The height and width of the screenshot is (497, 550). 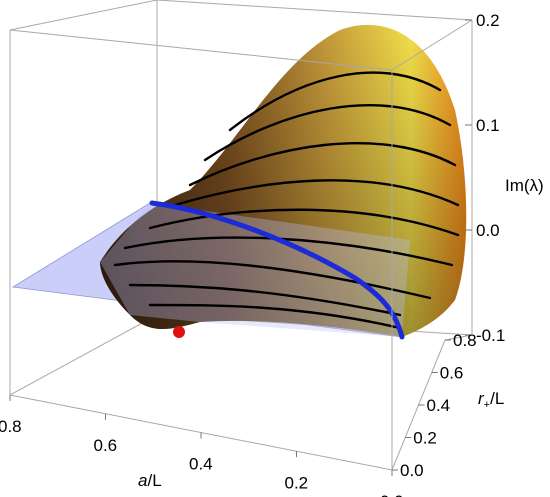 I want to click on y-axis-label: r+/L, so click(x=491, y=400).